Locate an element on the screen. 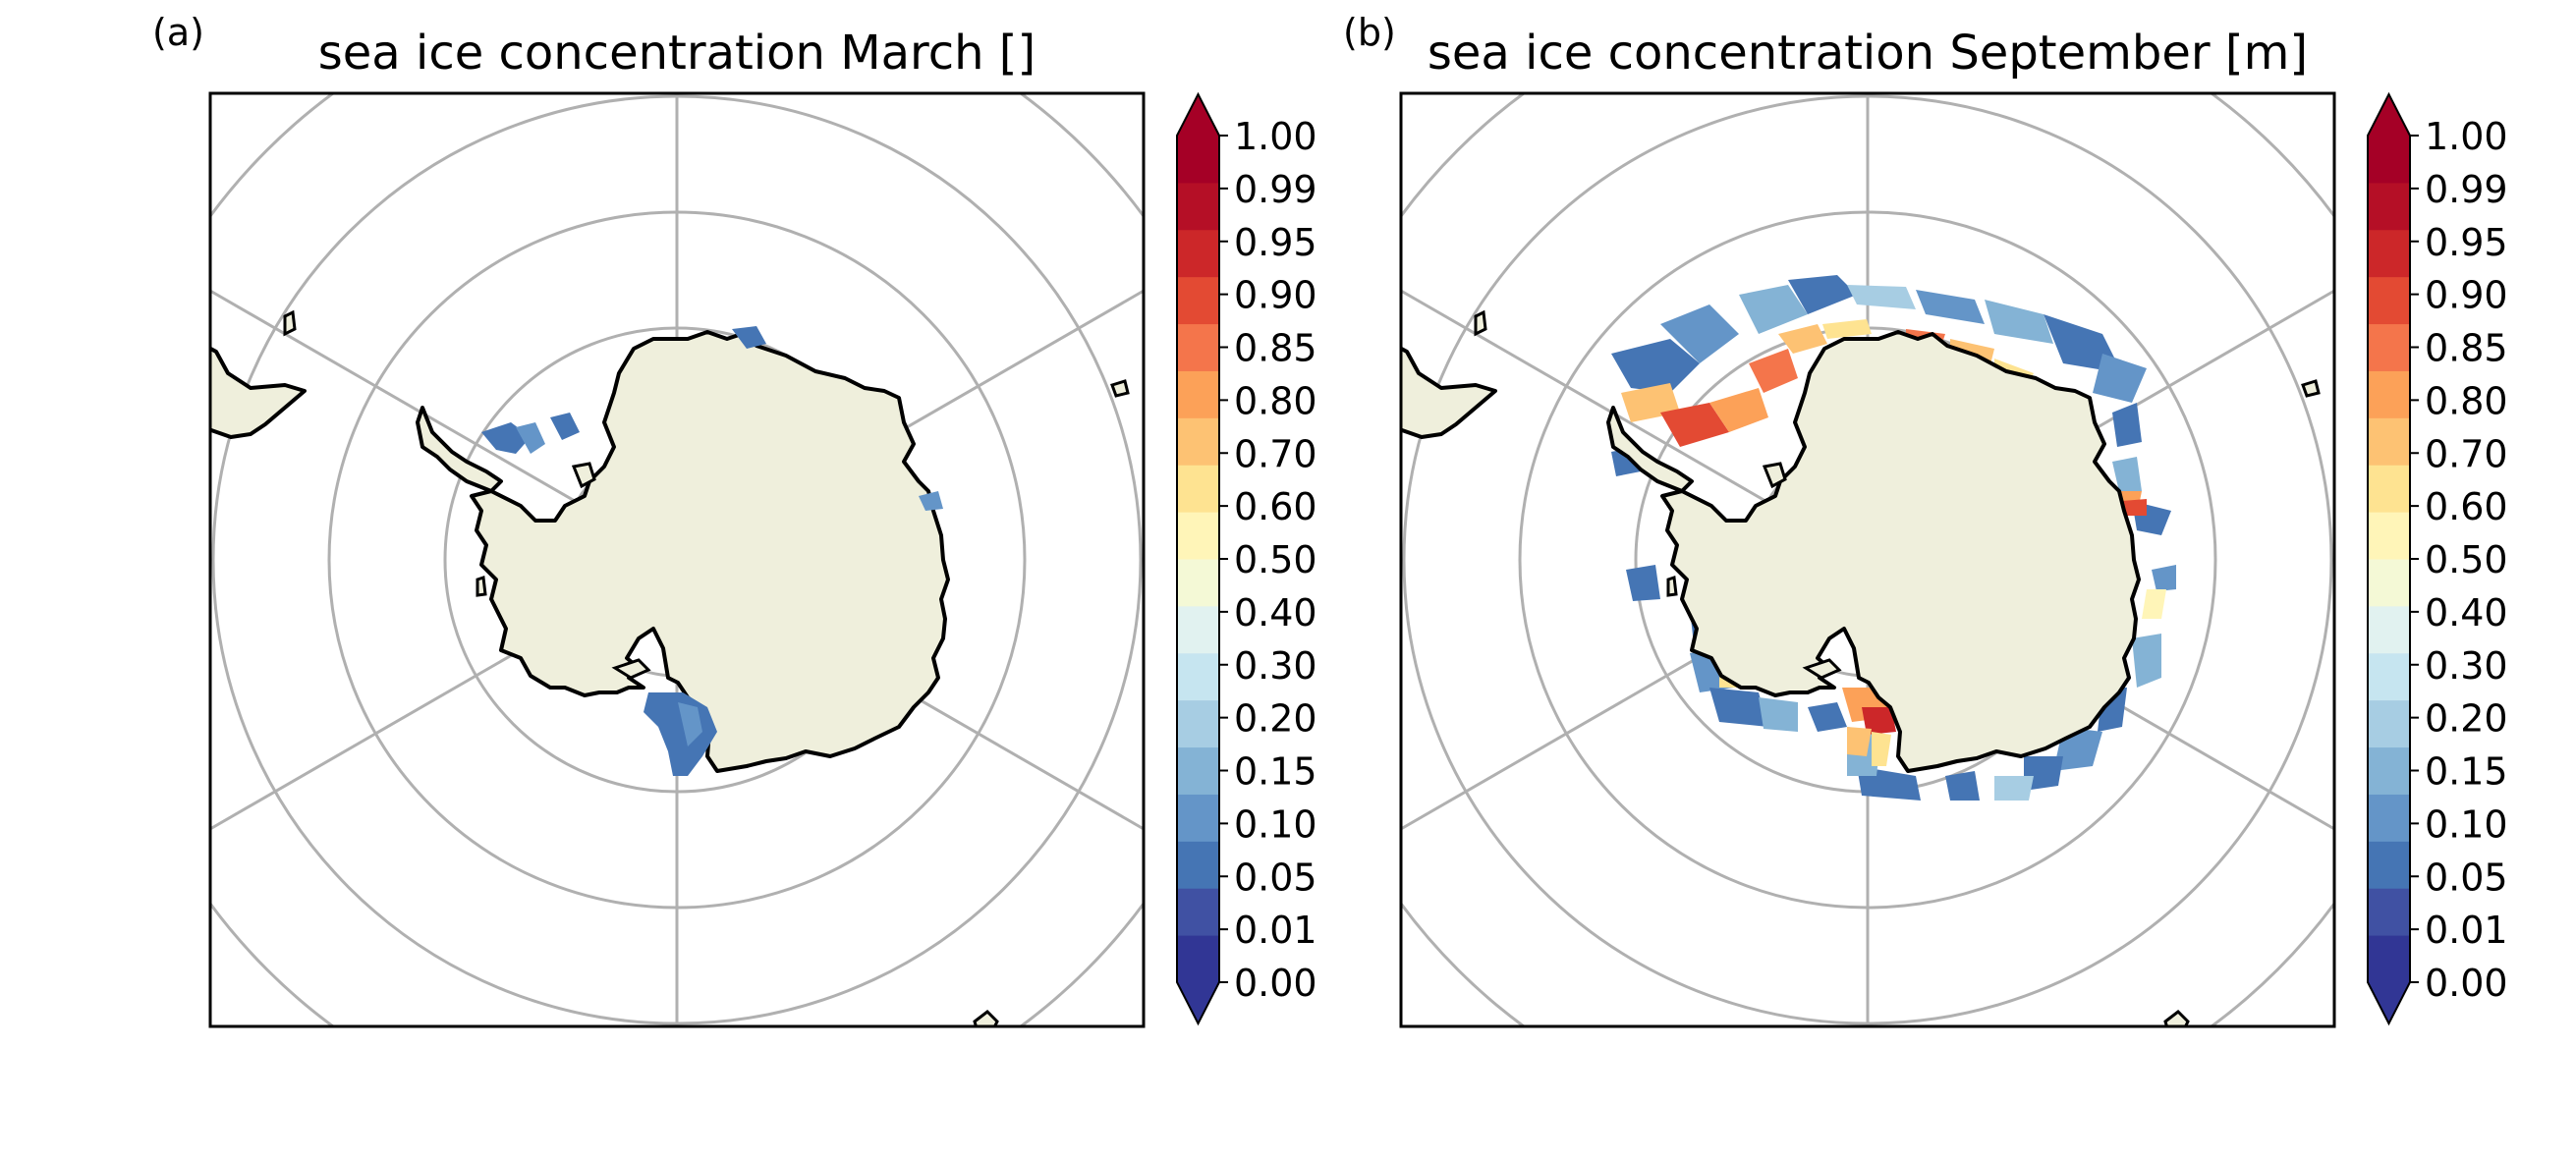 Image resolution: width=2576 pixels, height=1160 pixels. colorbar-b-tick-label: 1.00 is located at coordinates (2466, 136).